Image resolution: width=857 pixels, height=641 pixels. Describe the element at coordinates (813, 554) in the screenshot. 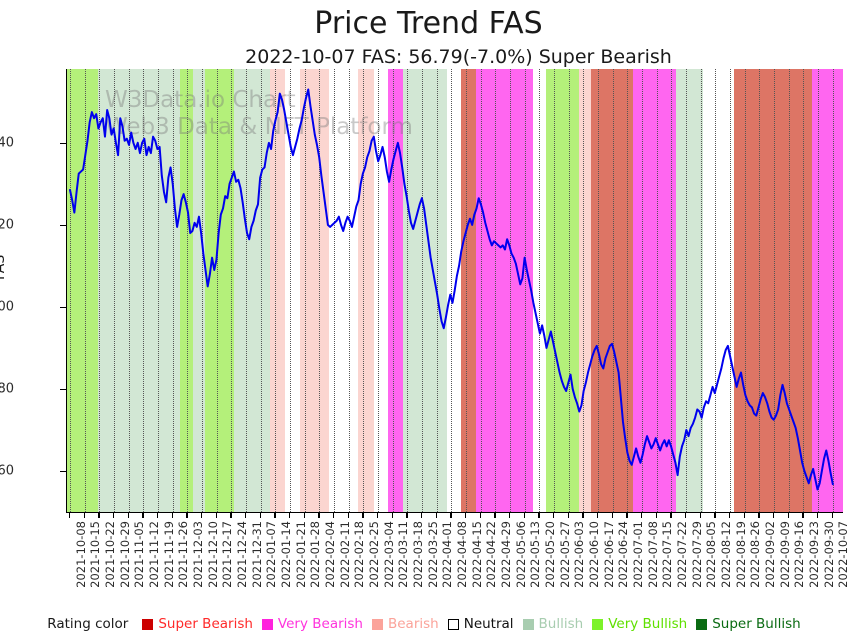

I see `x-axis-tick-label: 2022-09-23` at that location.